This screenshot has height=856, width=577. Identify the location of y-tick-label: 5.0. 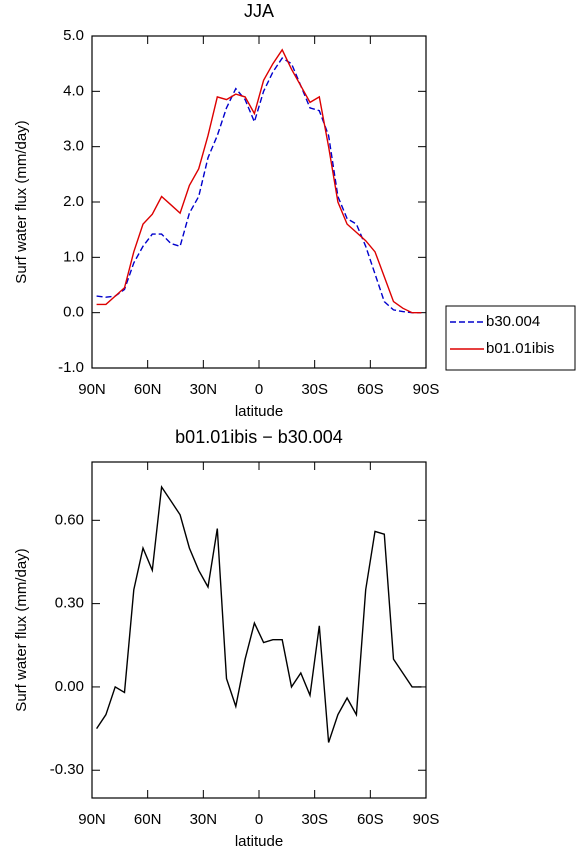
(73, 35).